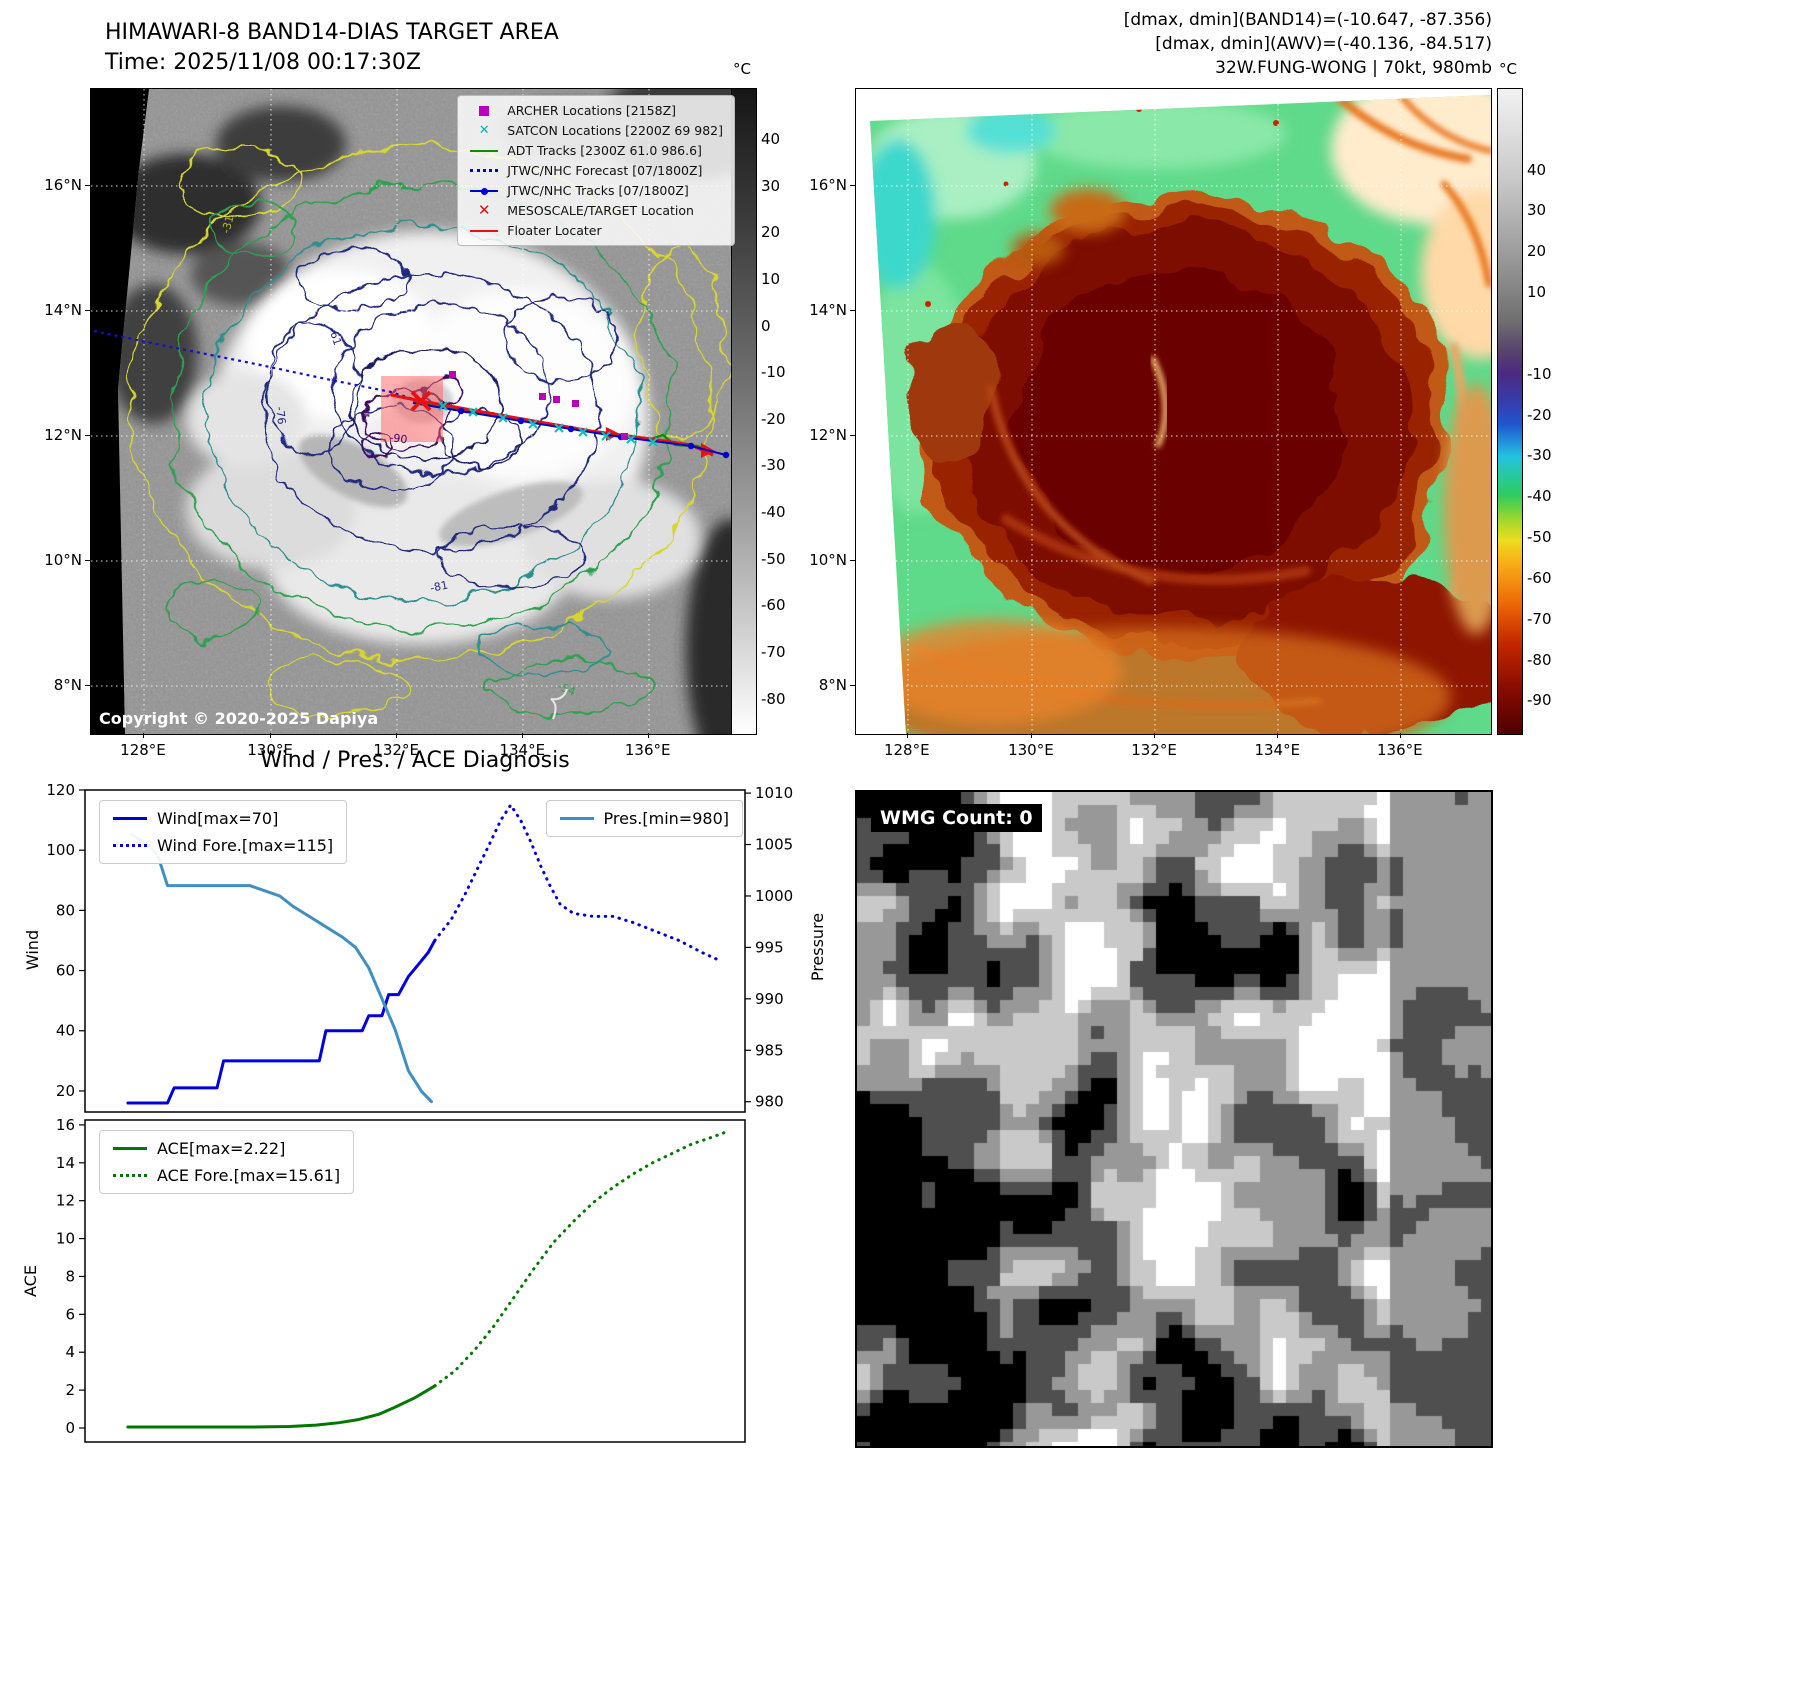 The image size is (1797, 1690). Describe the element at coordinates (1539, 700) in the screenshot. I see `colorbar-tick: -90` at that location.